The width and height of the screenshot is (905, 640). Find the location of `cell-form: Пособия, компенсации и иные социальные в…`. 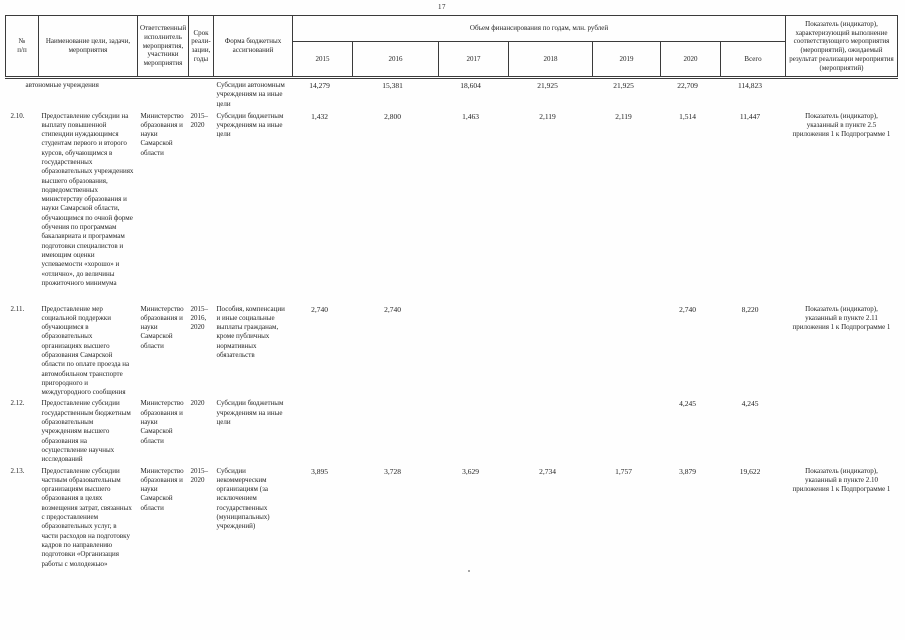

cell-form: Пособия, компенсации и иные социальные в… is located at coordinates (250, 331).